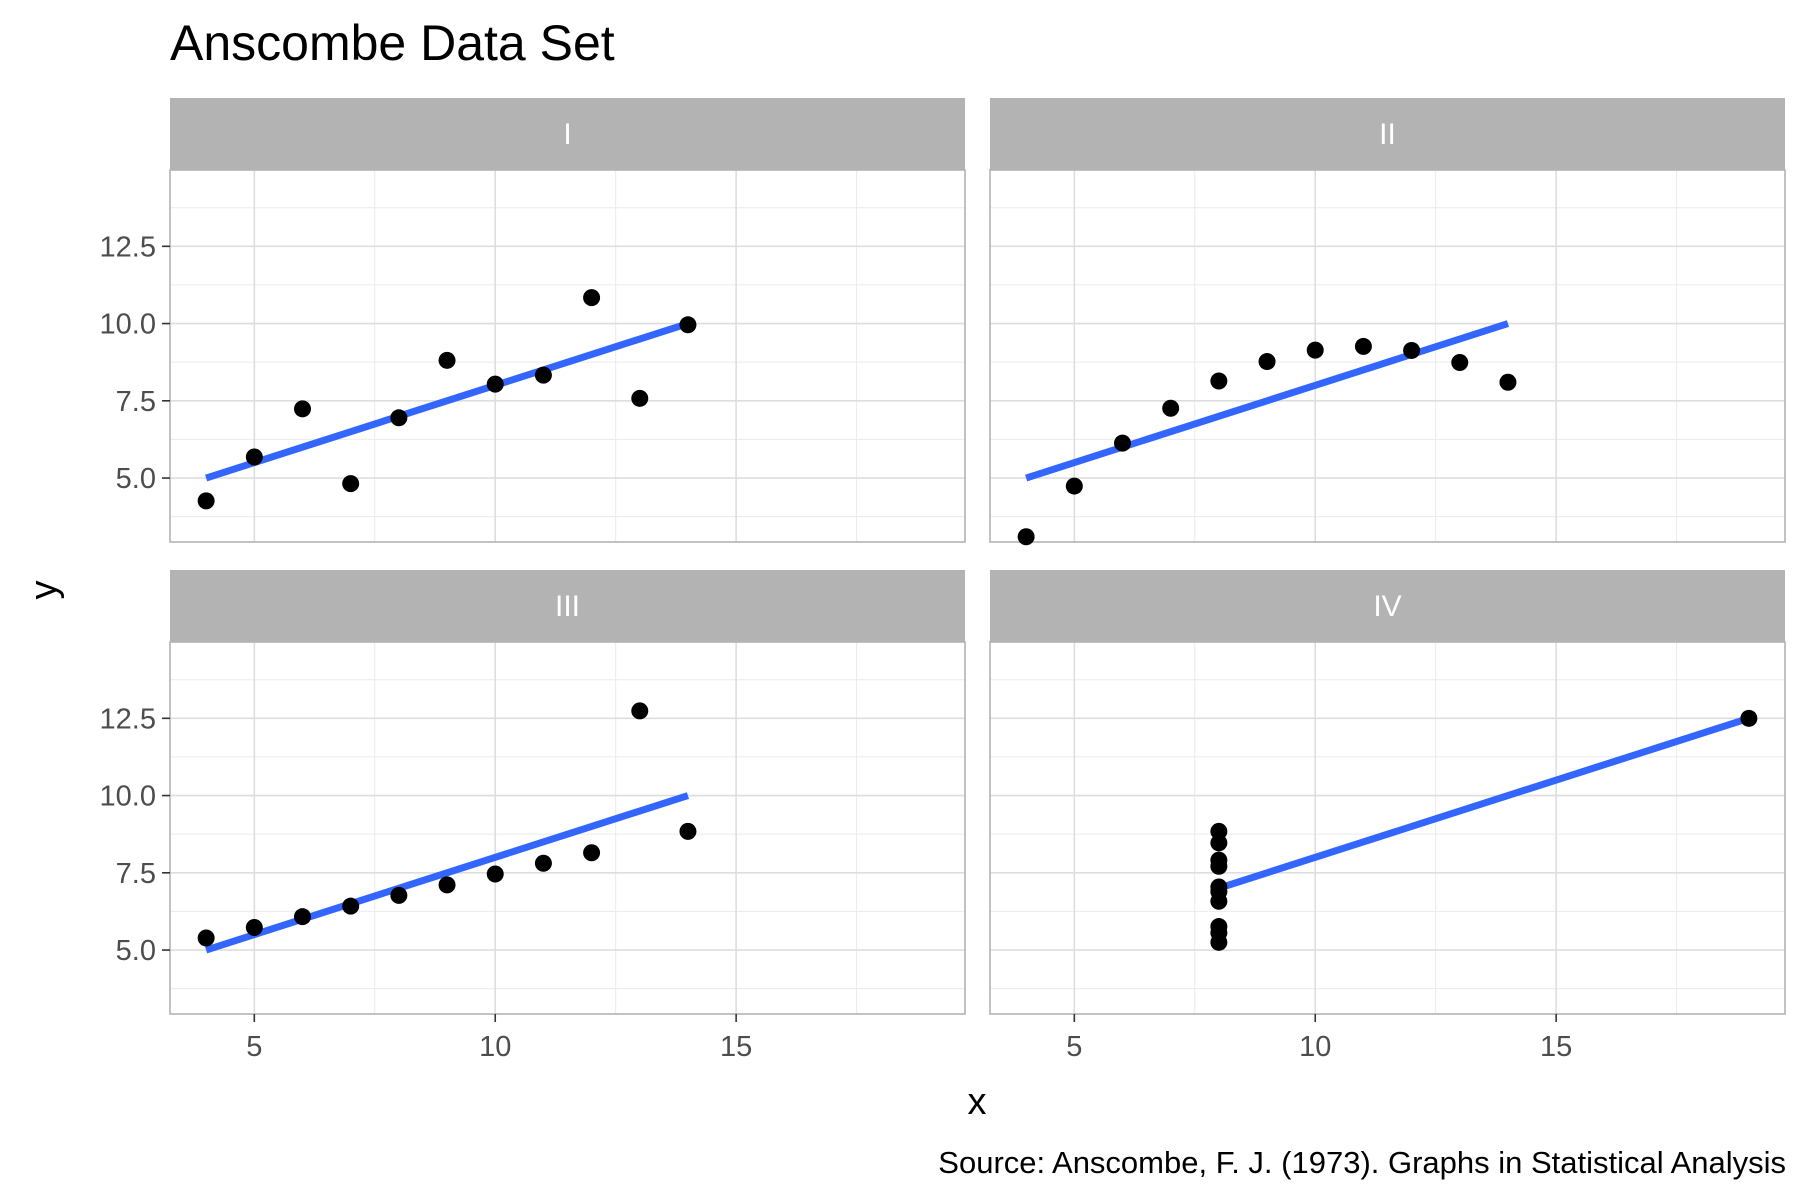 This screenshot has height=1200, width=1800. I want to click on facet-strip-label: III, so click(567, 606).